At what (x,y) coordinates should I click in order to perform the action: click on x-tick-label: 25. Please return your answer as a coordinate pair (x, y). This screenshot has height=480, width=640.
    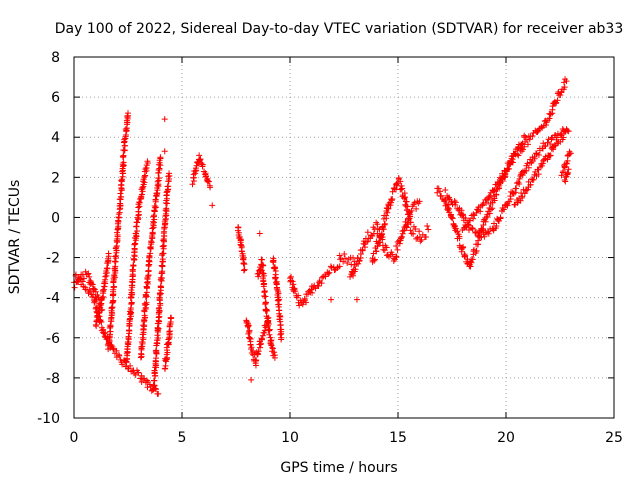
    Looking at the image, I should click on (614, 438).